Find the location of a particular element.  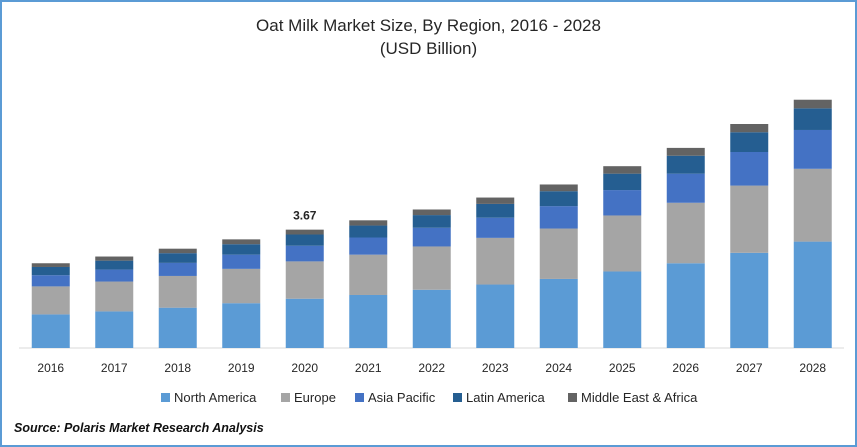

bar-2016-asia-pacific is located at coordinates (50, 281).